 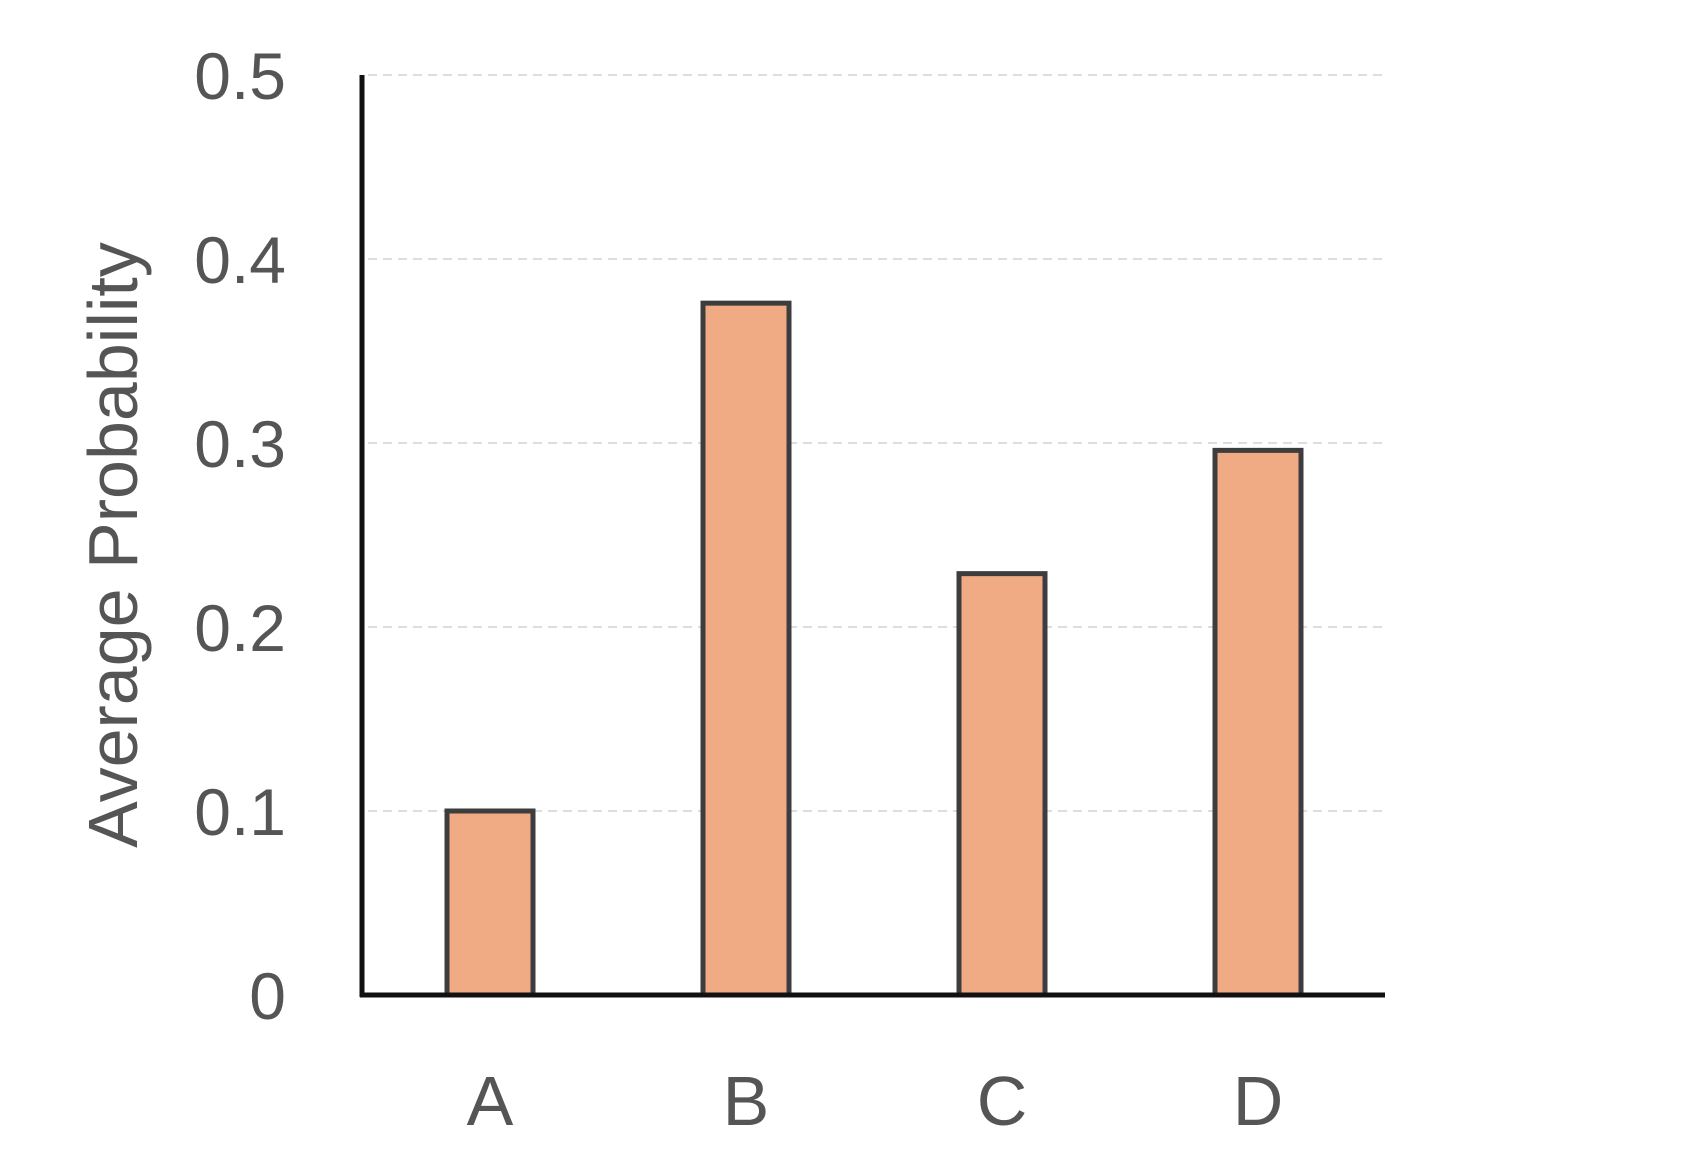 What do you see at coordinates (746, 1101) in the screenshot?
I see `x-tick-label: B` at bounding box center [746, 1101].